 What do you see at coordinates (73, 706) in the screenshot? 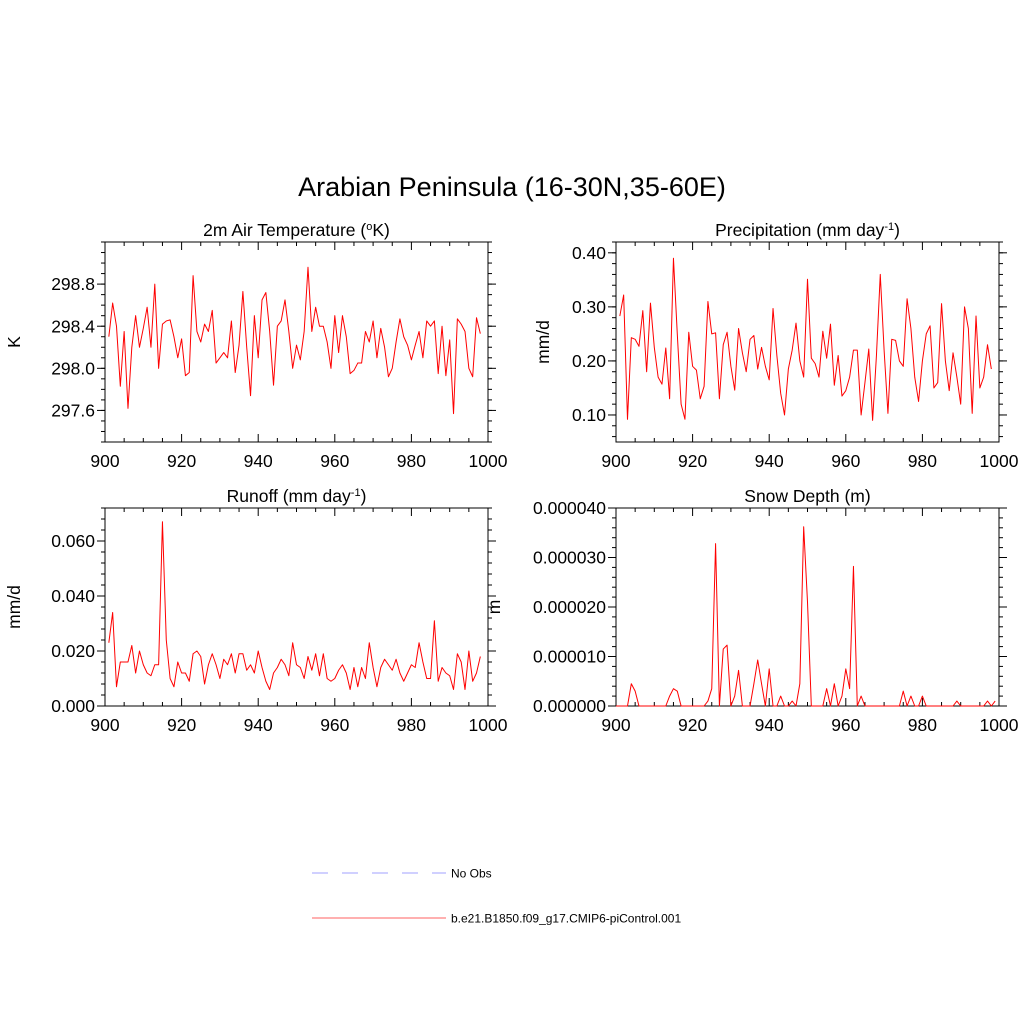
I see `y-tick-label: 0.000` at bounding box center [73, 706].